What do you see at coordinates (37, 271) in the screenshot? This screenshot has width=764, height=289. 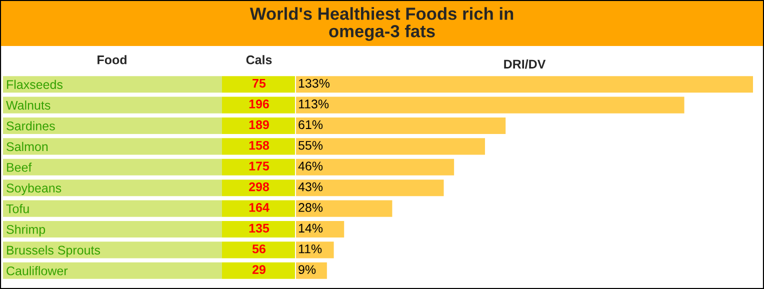 I see `y-tick-label: Cauliflower` at bounding box center [37, 271].